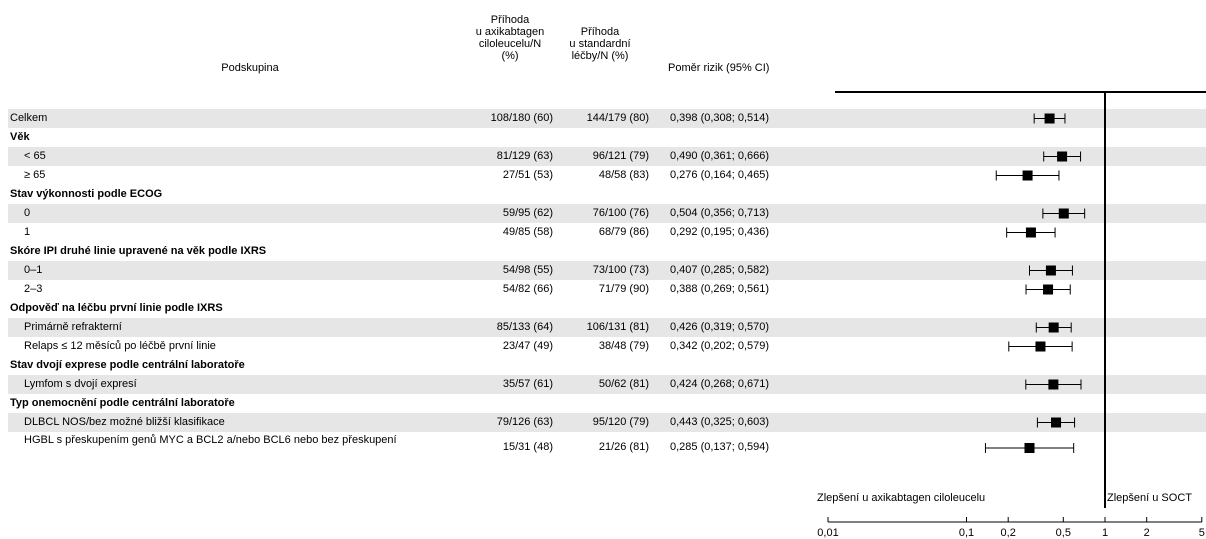 This screenshot has height=539, width=1206. Describe the element at coordinates (620, 422) in the screenshot. I see `events-std-cell: 95/120 (79)` at that location.